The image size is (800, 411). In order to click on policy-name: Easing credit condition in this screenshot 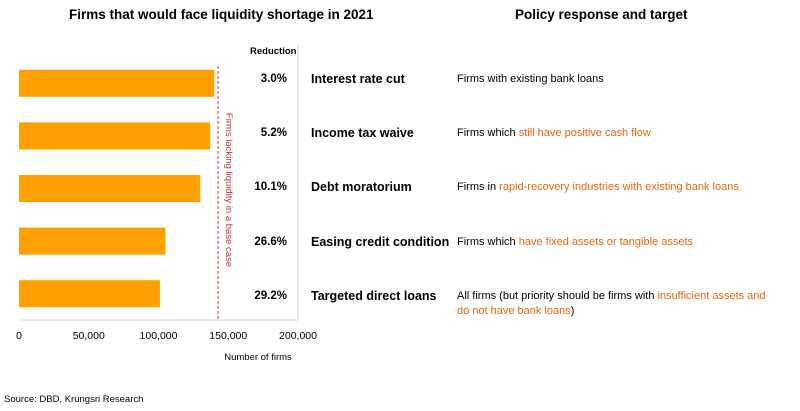, I will do `click(380, 242)`.